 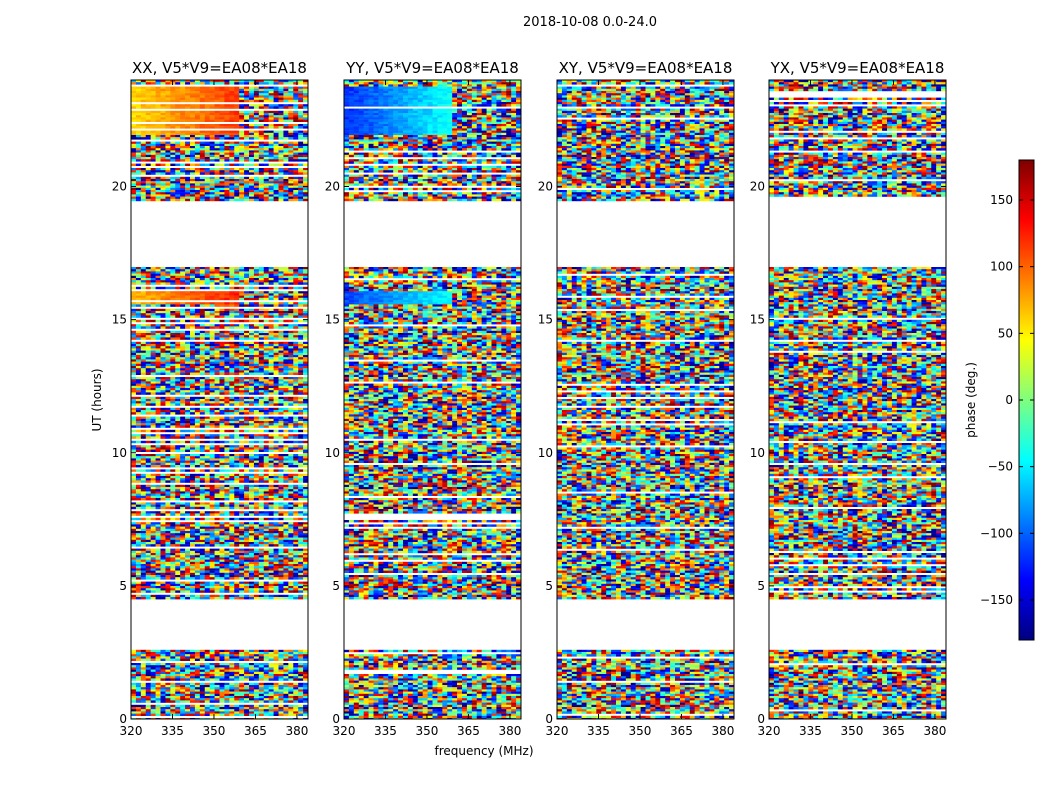 What do you see at coordinates (996, 533) in the screenshot?
I see `colorbar-tick-label: −100` at bounding box center [996, 533].